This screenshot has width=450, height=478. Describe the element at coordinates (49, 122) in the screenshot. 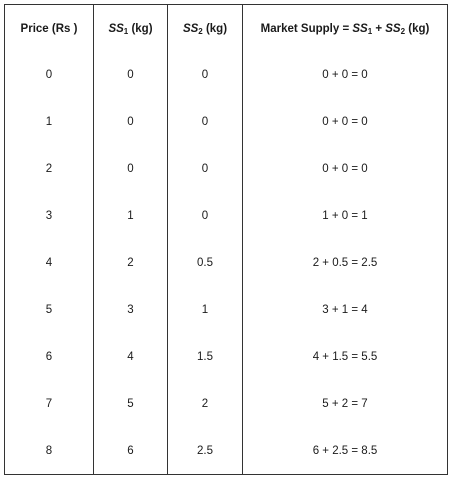

I see `cell-price: 1` at that location.